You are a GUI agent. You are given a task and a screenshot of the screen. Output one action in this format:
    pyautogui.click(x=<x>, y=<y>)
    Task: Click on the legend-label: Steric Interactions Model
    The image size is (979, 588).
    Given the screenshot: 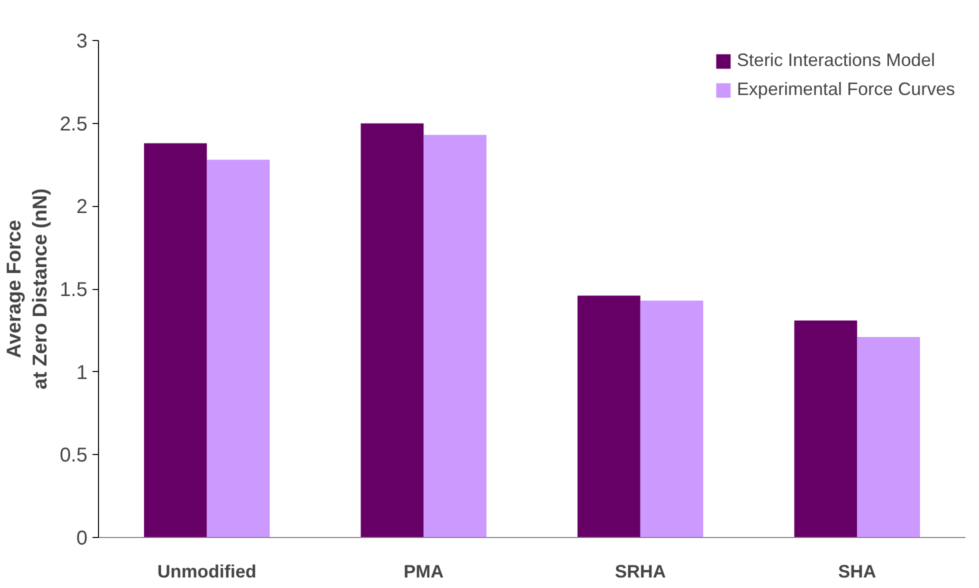 What is the action you would take?
    pyautogui.click(x=836, y=60)
    